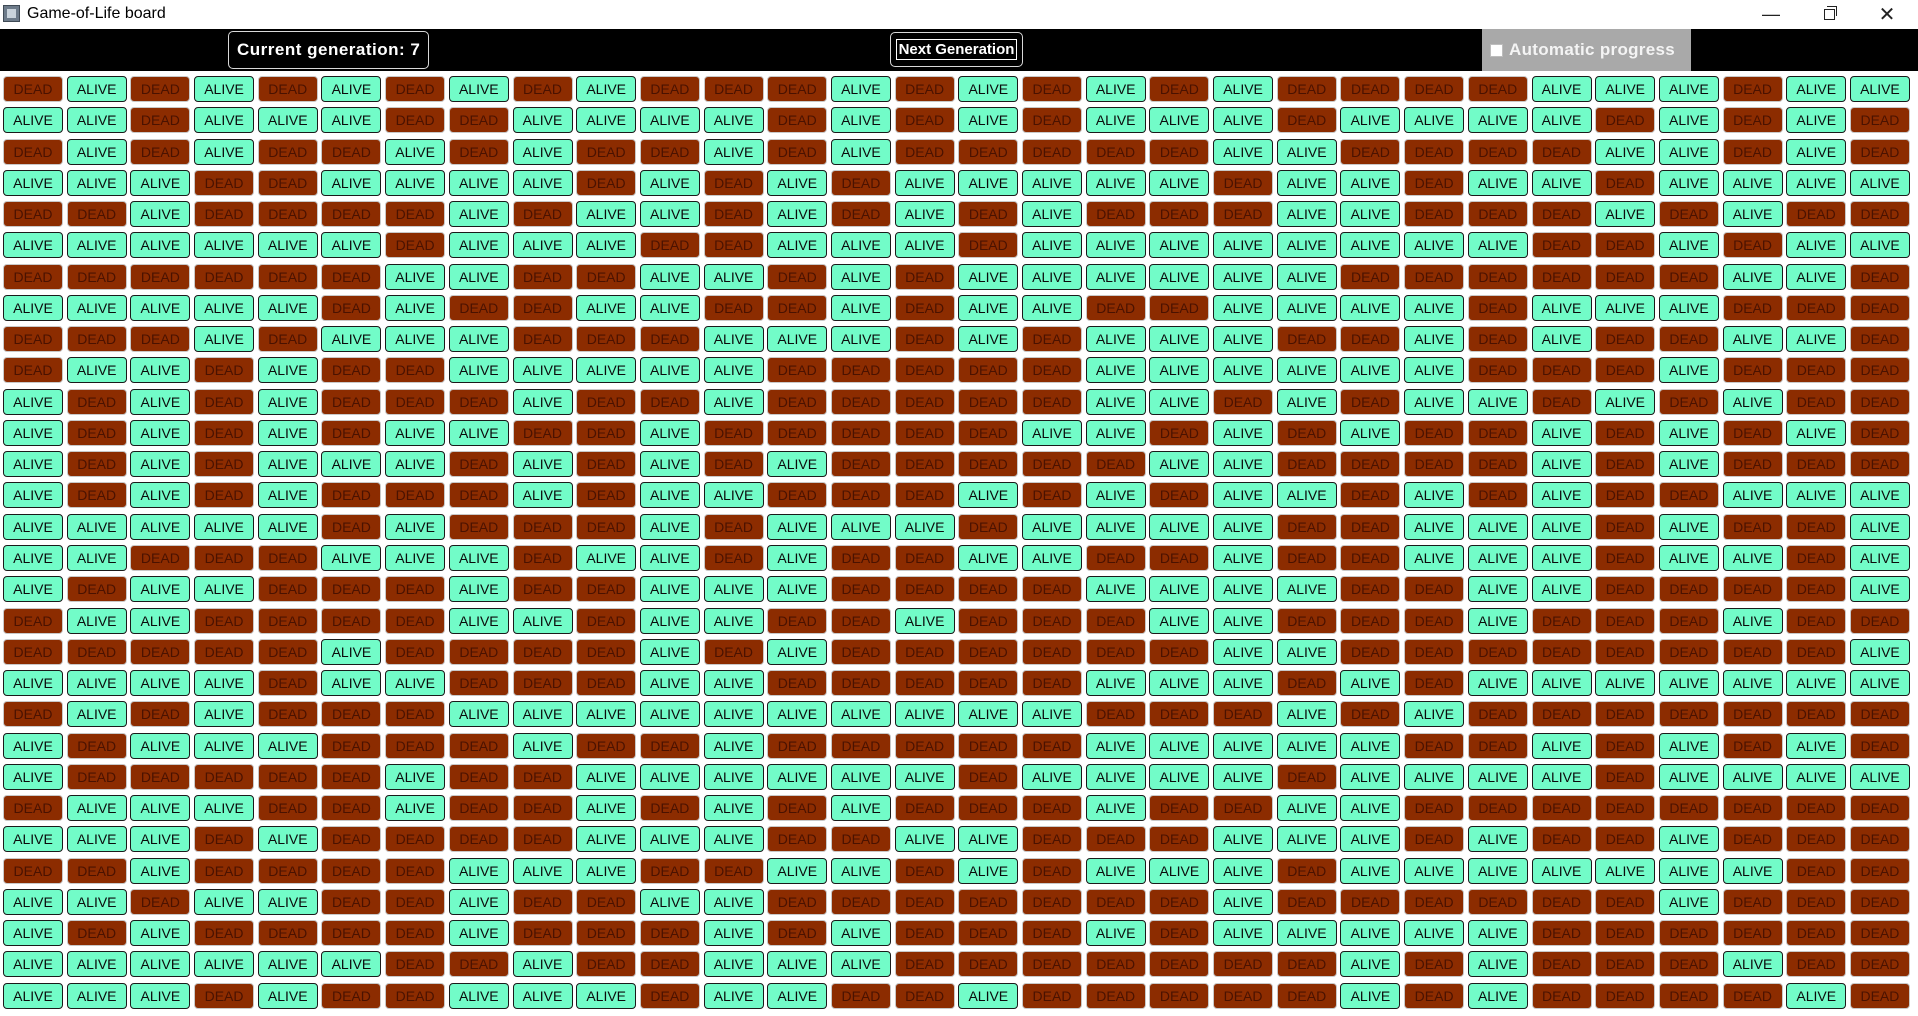 This screenshot has height=1016, width=1918. What do you see at coordinates (1887, 14) in the screenshot?
I see `close-button: ✕` at bounding box center [1887, 14].